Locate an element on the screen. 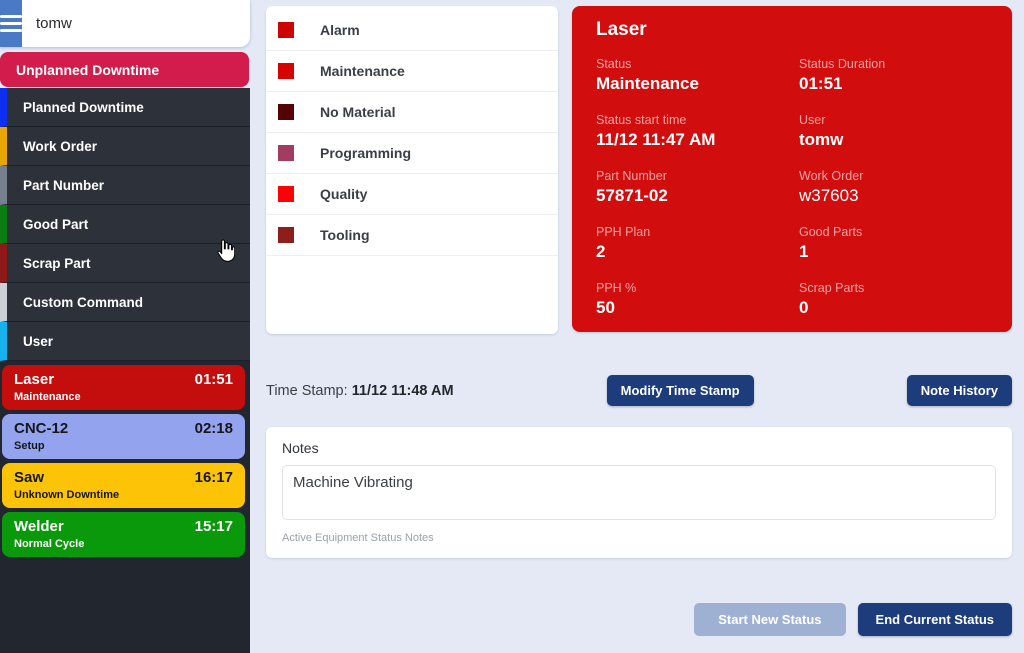  note-history-button: Note History is located at coordinates (959, 390).